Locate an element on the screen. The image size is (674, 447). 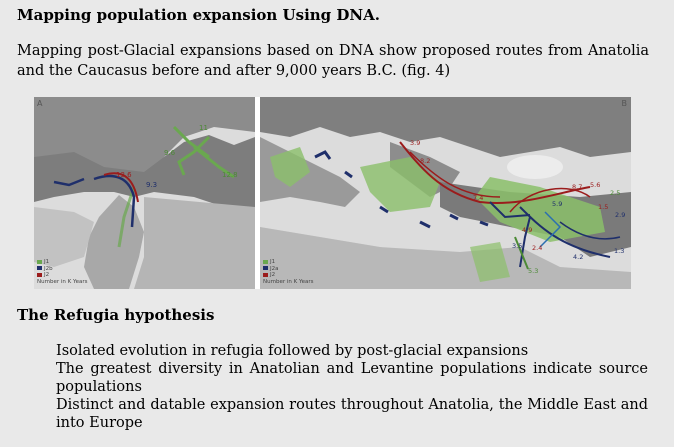
svg-text: 5.6 is located at coordinates (595, 185).